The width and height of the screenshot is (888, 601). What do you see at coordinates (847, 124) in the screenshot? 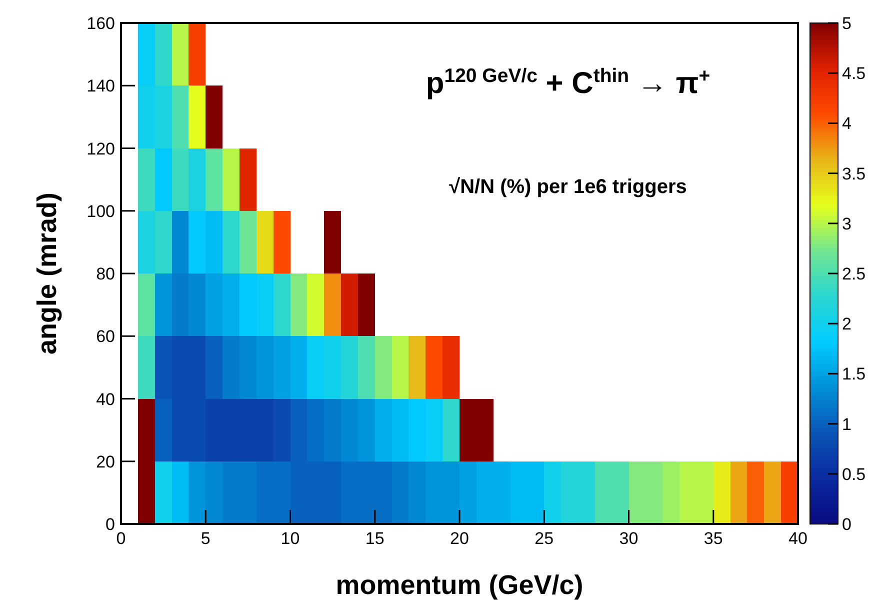
I see `color-bar-label: 4` at bounding box center [847, 124].